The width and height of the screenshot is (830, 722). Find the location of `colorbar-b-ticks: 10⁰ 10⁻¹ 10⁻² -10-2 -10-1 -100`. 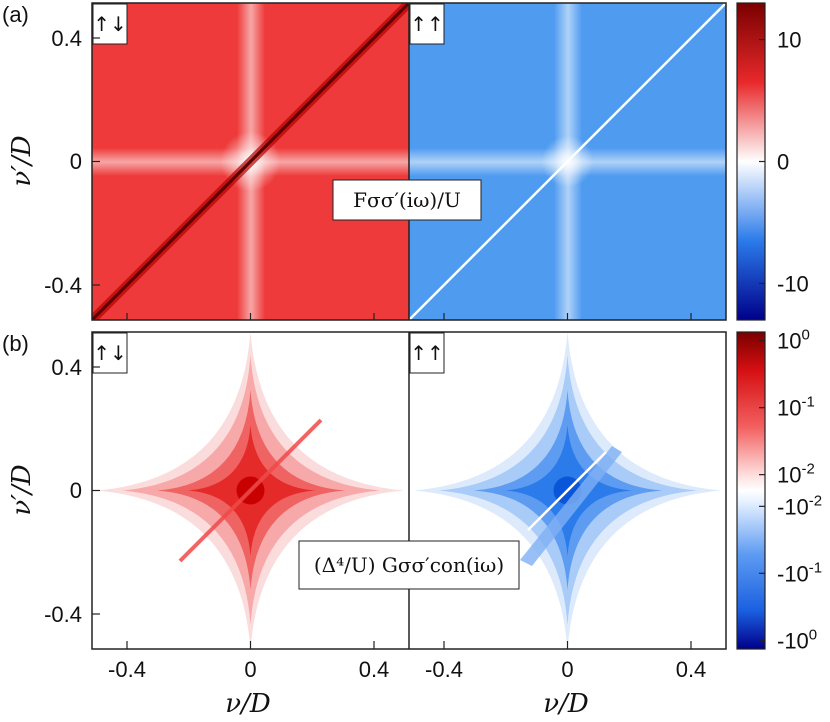

colorbar-b-ticks: 10⁰ 10⁻¹ 10⁻² -10-2 -10-1 -100 is located at coordinates (790, 490).